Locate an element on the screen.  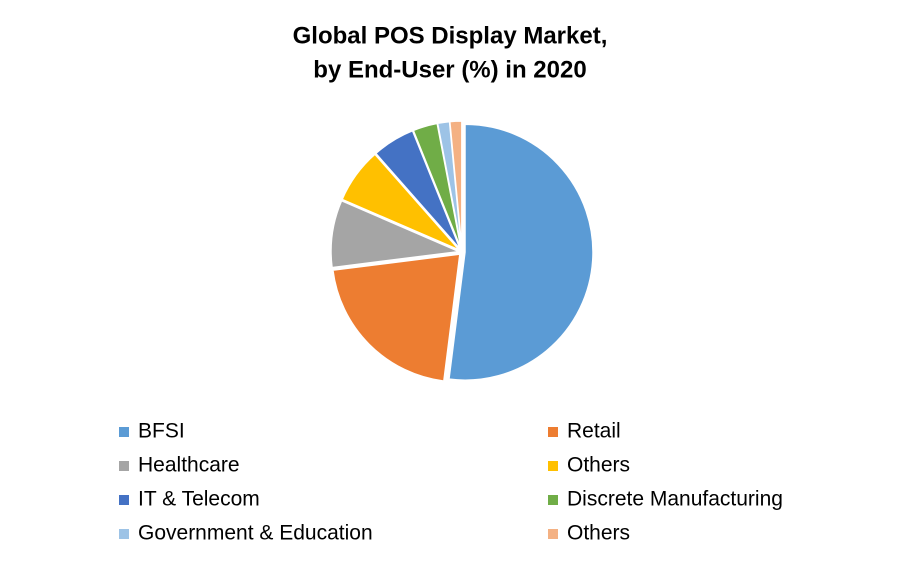
legend-label: Discrete Manufacturing is located at coordinates (675, 499).